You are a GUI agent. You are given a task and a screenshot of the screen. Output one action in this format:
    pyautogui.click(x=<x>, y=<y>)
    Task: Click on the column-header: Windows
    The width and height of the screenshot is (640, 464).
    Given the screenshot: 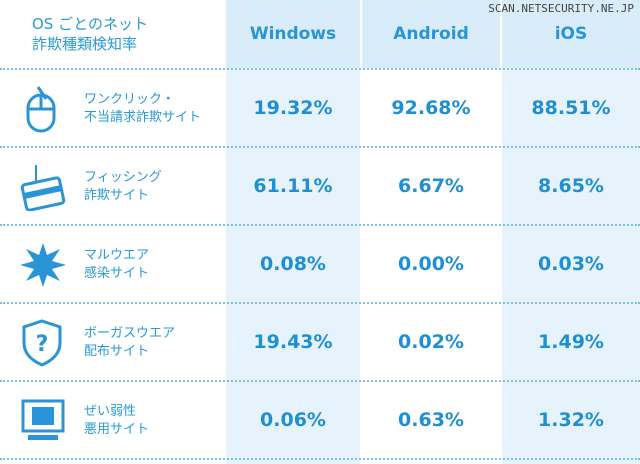 What is the action you would take?
    pyautogui.click(x=293, y=34)
    